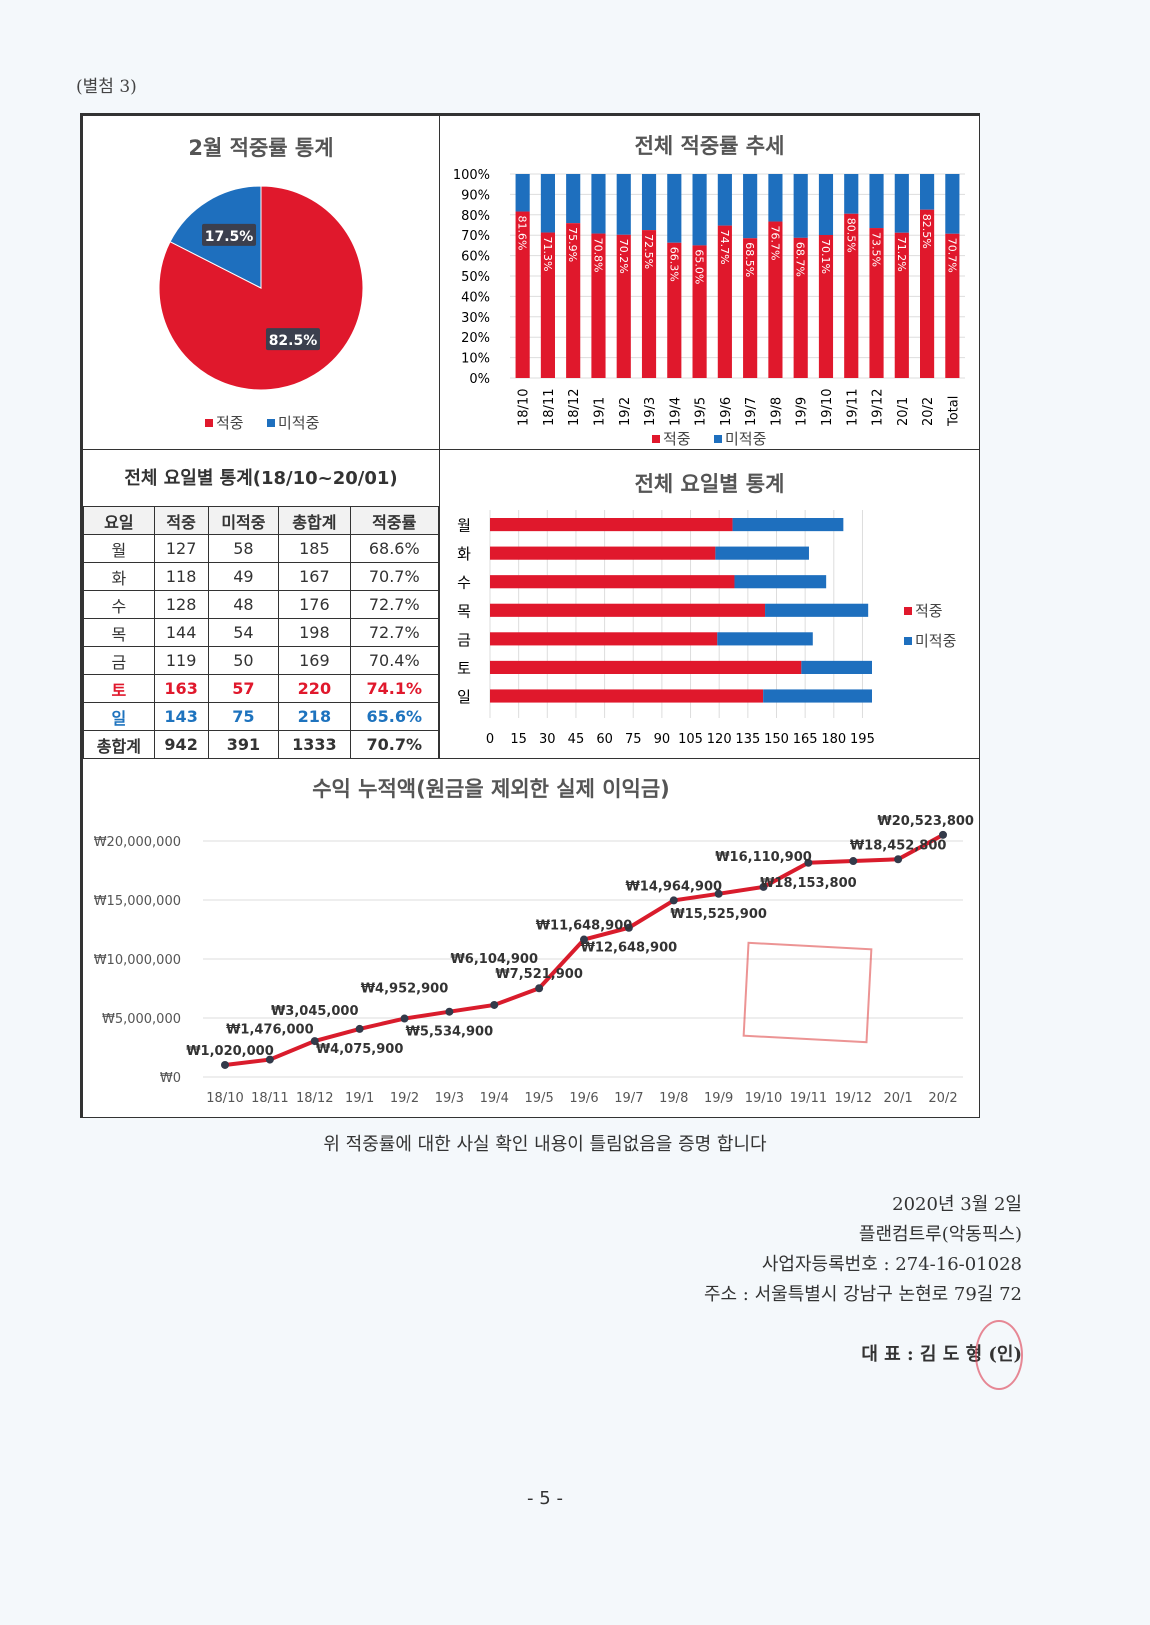 The height and width of the screenshot is (1625, 1150). Describe the element at coordinates (405, 989) in the screenshot. I see `data-label: ₩4,952,900` at that location.